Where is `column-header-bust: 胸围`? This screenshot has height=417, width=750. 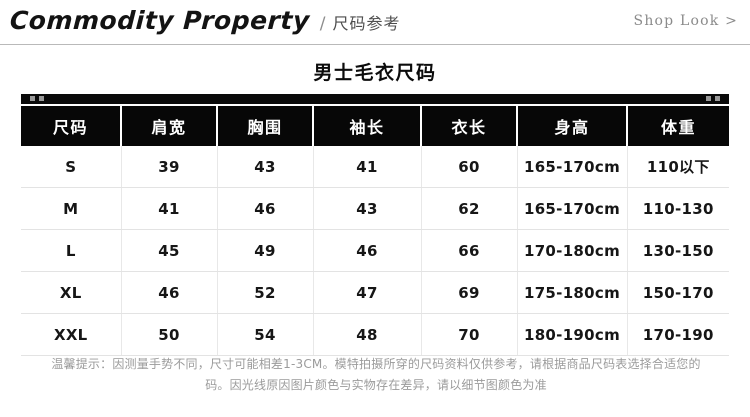
column-header-bust: 胸围 is located at coordinates (265, 126).